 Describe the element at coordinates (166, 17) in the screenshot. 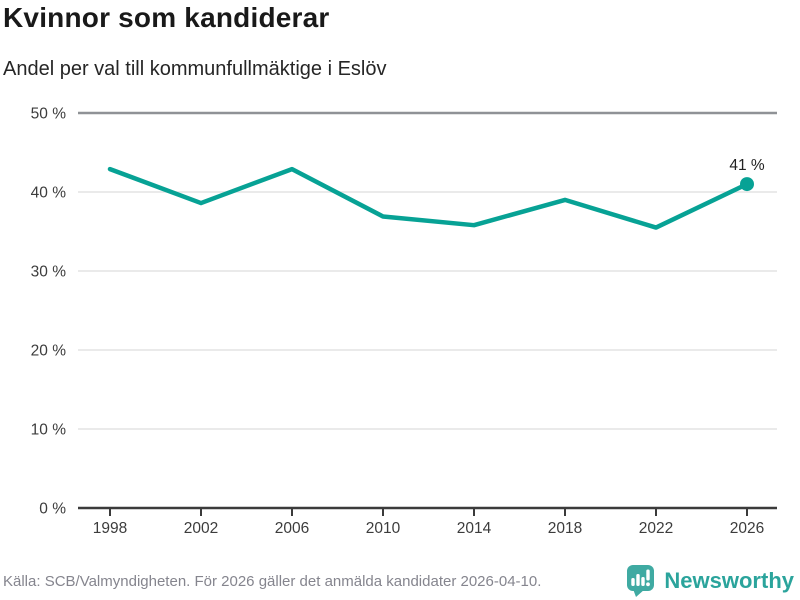

I see `page-title: Kvinnor som kandiderar` at that location.